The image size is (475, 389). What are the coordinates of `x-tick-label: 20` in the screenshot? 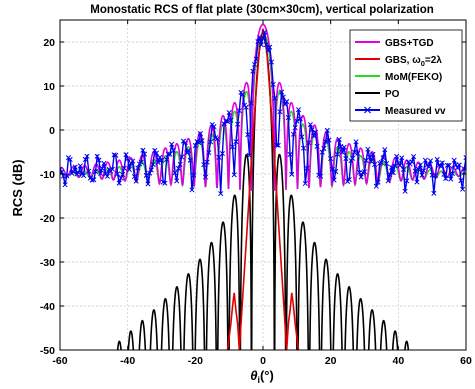 It's located at (331, 361).